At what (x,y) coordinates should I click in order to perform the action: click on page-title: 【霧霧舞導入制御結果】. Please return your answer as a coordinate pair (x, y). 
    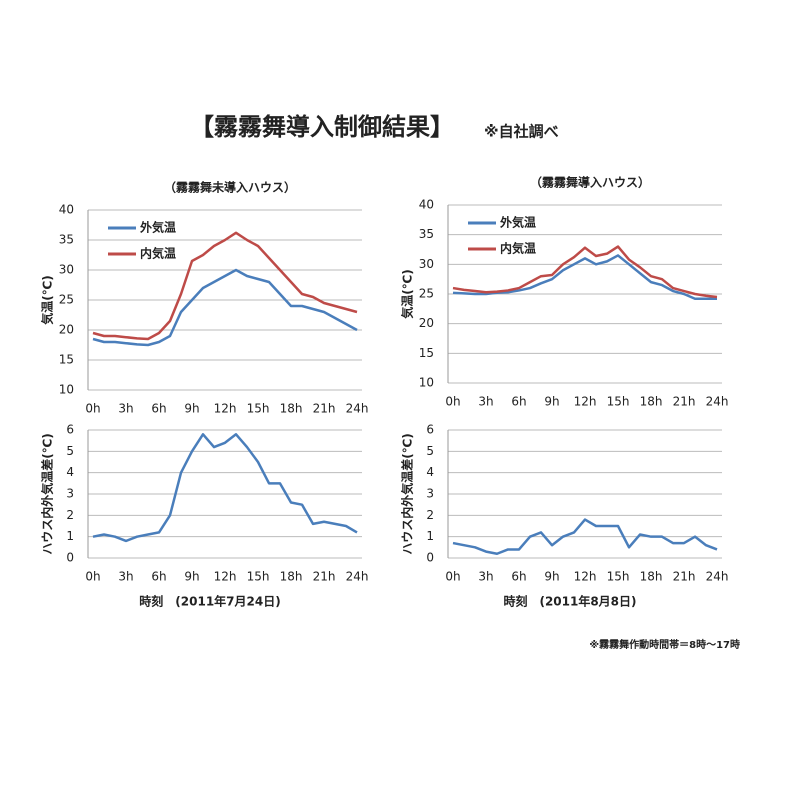
    Looking at the image, I should click on (322, 127).